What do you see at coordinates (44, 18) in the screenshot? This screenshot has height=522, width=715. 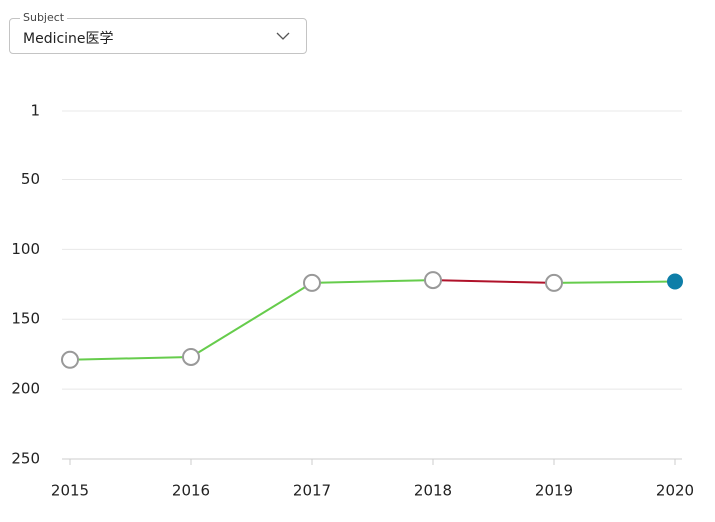 I see `dropdown-label: Subject` at bounding box center [44, 18].